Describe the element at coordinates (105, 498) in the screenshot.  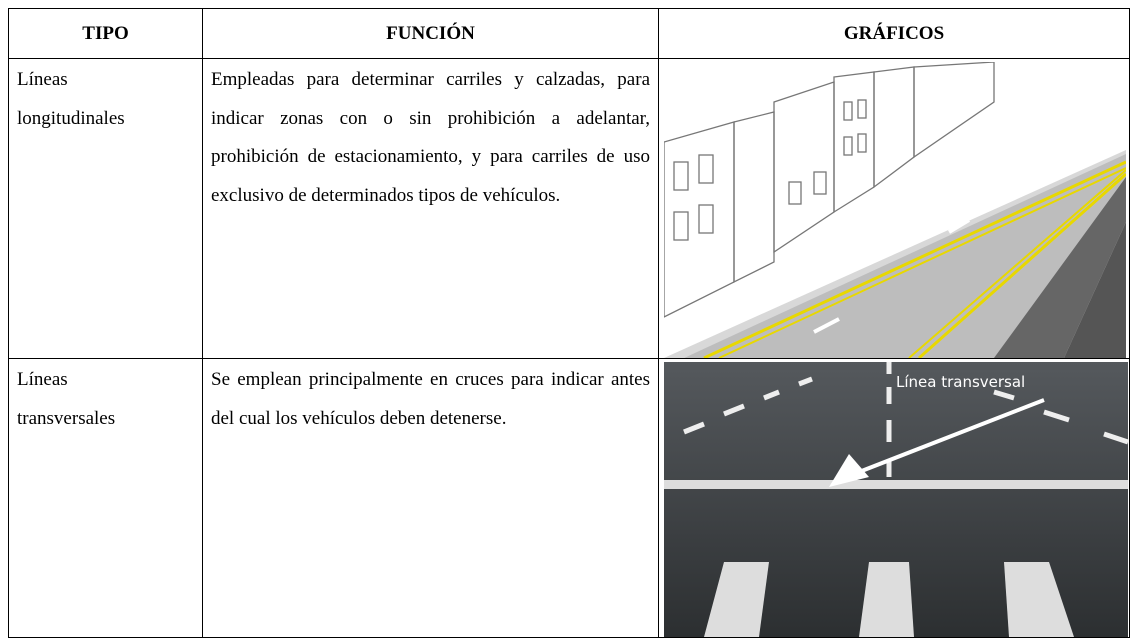
I see `cell: Líneas transversales` at that location.